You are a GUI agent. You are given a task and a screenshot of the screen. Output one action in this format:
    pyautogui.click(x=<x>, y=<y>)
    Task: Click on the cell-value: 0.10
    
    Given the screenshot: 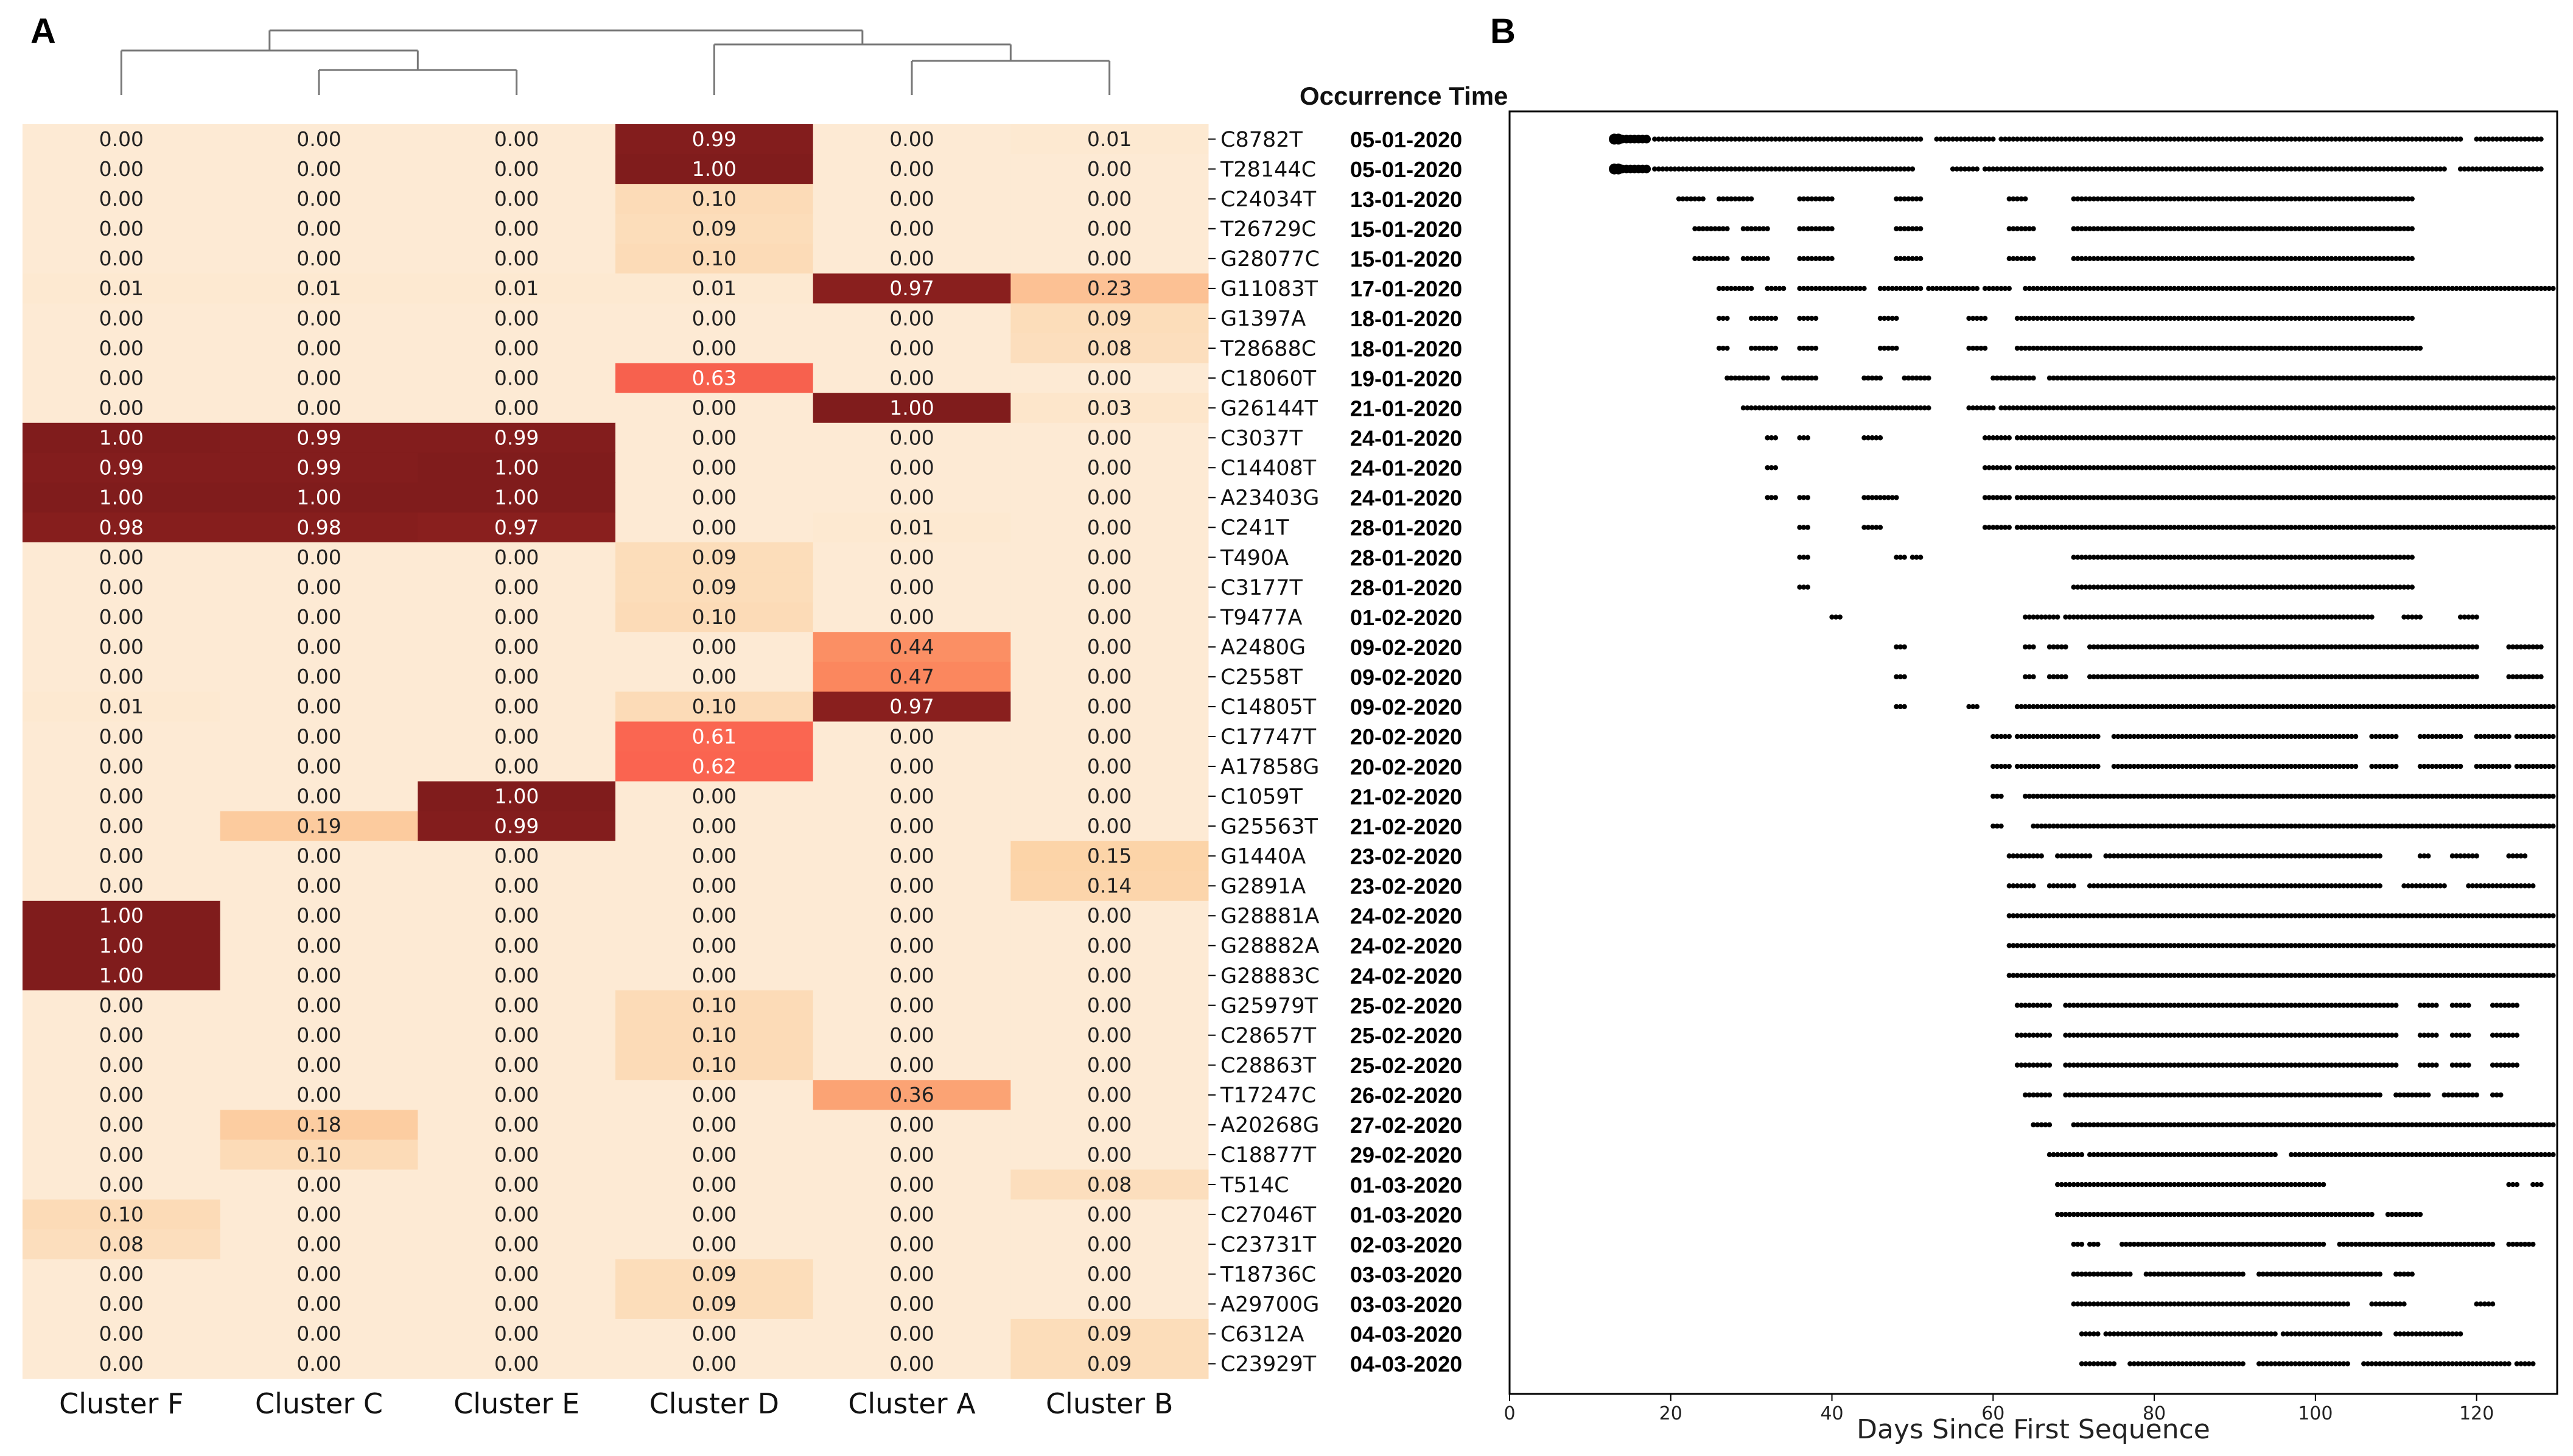 What is the action you would take?
    pyautogui.click(x=714, y=1035)
    